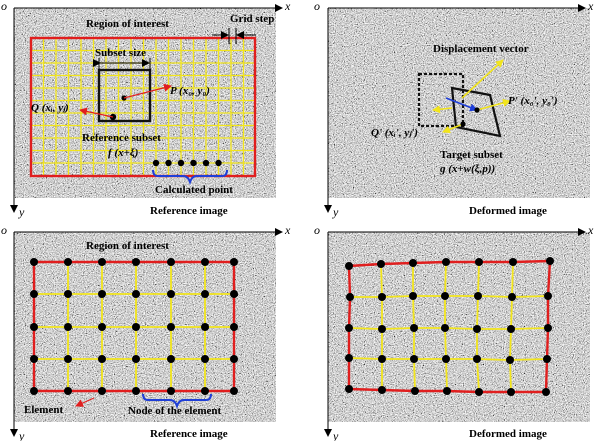  Describe the element at coordinates (189, 211) in the screenshot. I see `caption-tl: Reference image` at that location.